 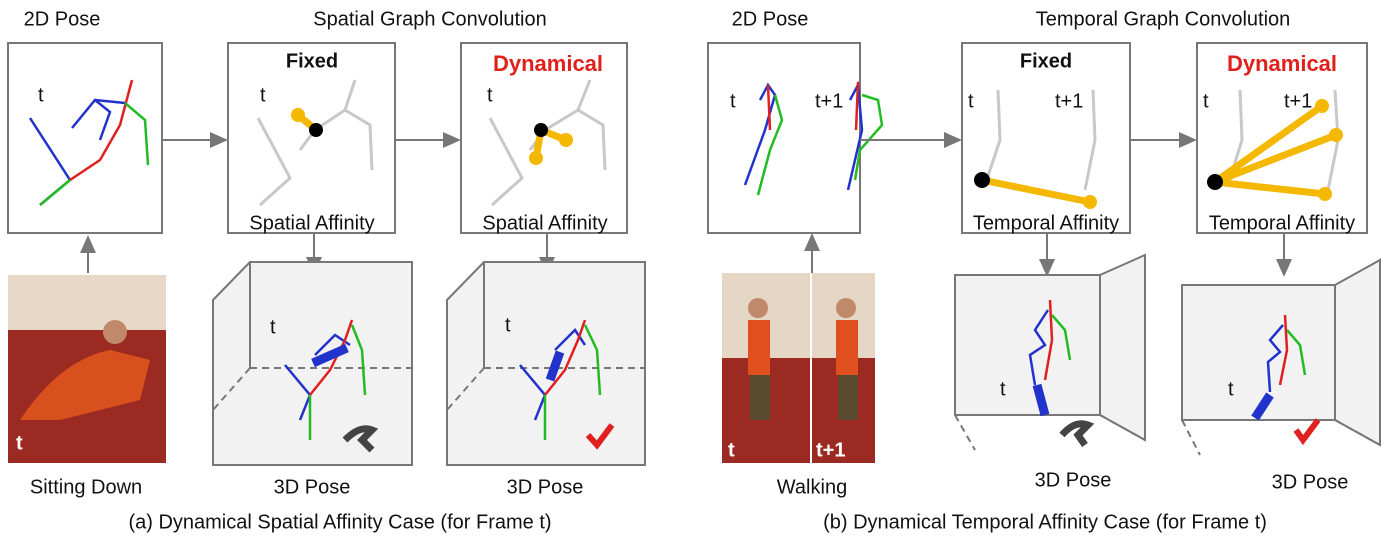 I want to click on fixed-box: Fixed t t+1 Temporal Affinity, so click(x=1046, y=138).